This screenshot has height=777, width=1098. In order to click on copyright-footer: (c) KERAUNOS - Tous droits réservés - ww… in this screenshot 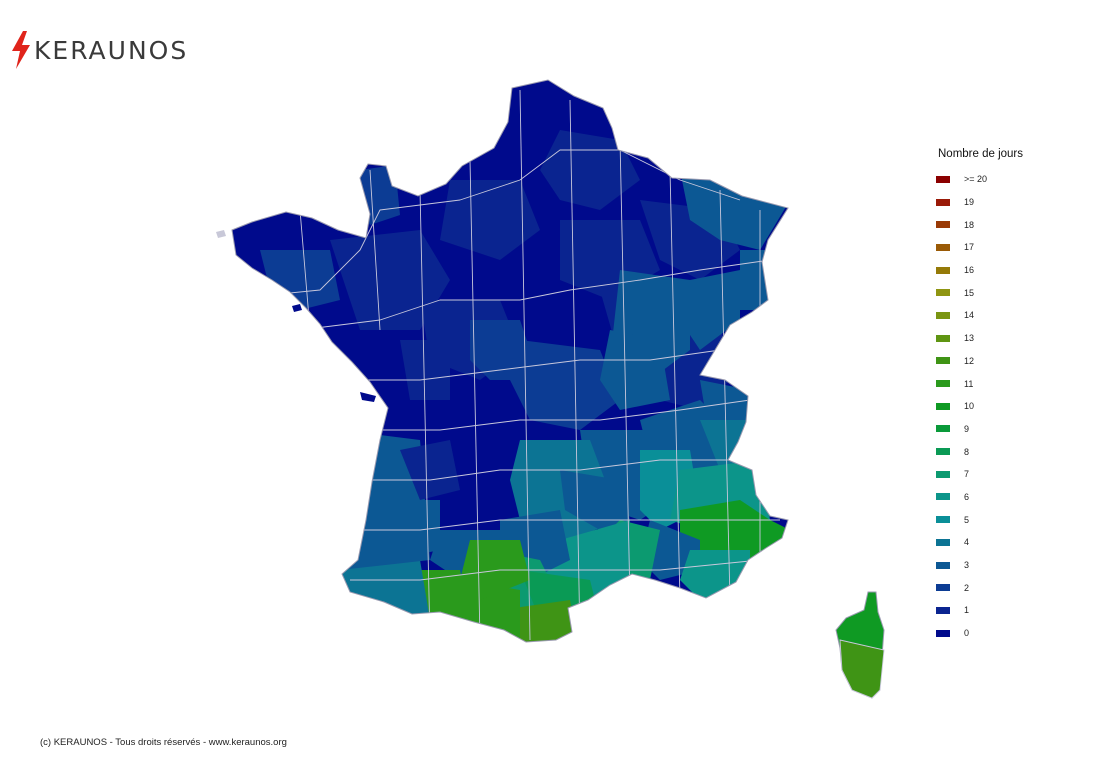, I will do `click(163, 742)`.